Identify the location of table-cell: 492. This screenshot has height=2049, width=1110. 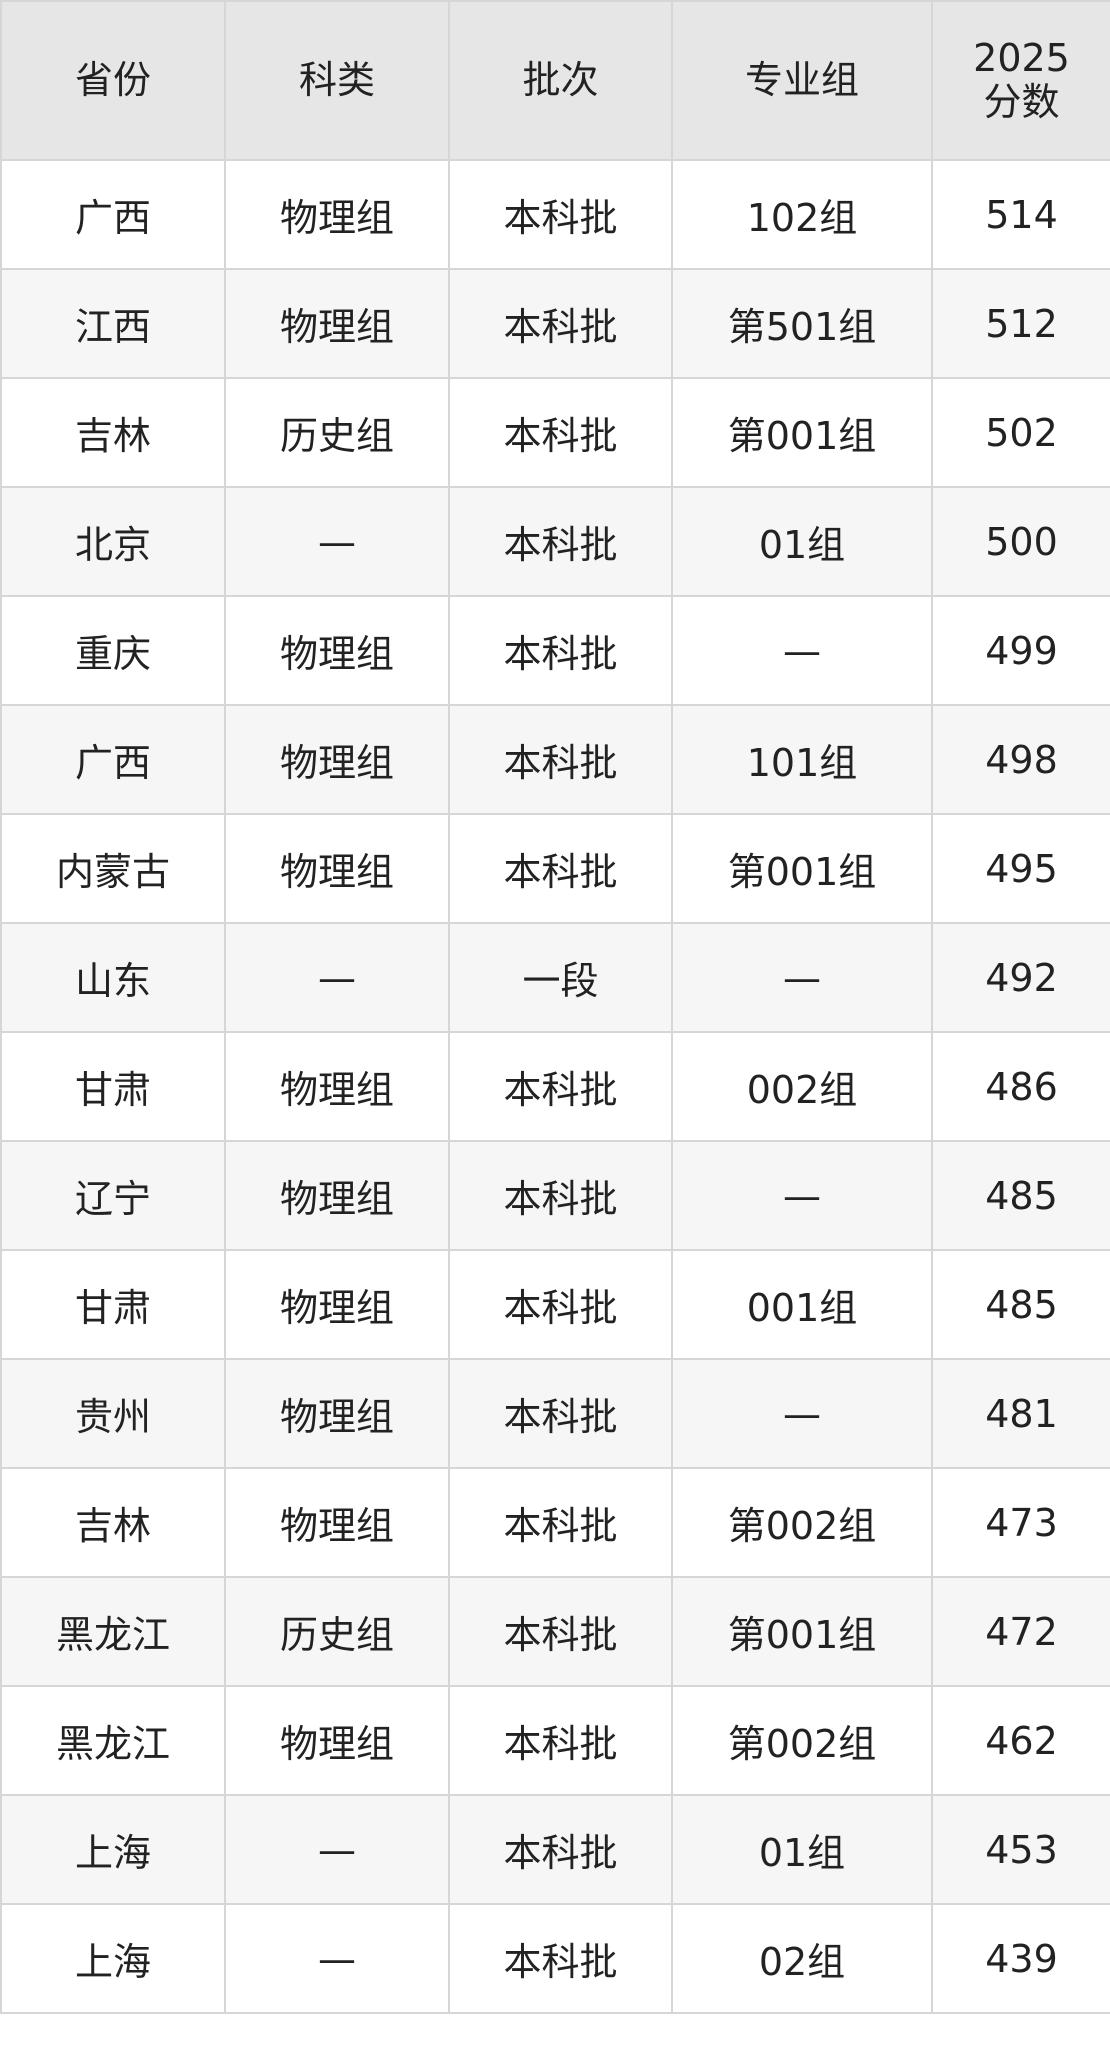
(1020, 977).